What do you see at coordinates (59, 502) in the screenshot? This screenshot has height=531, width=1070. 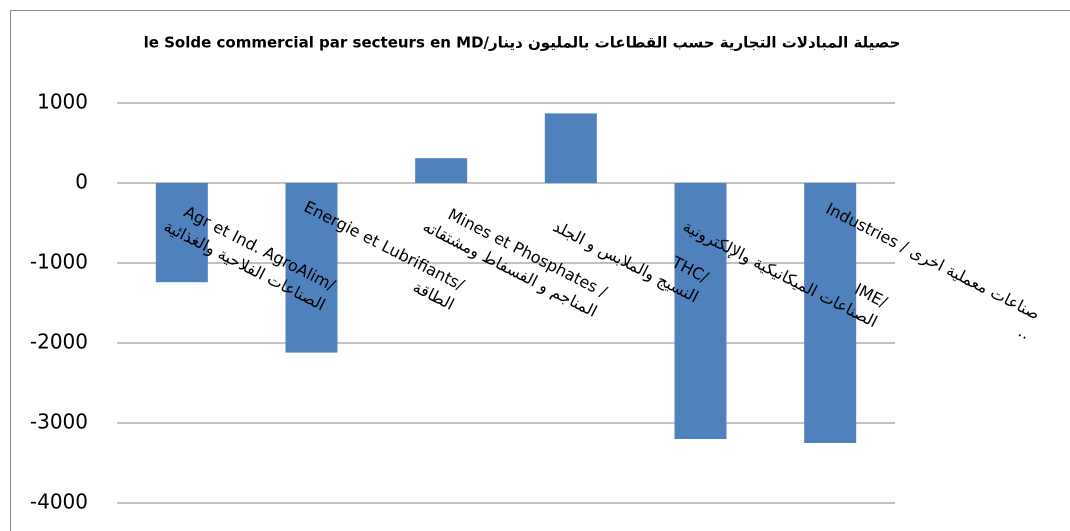 I see `y-tick-label: -4000` at bounding box center [59, 502].